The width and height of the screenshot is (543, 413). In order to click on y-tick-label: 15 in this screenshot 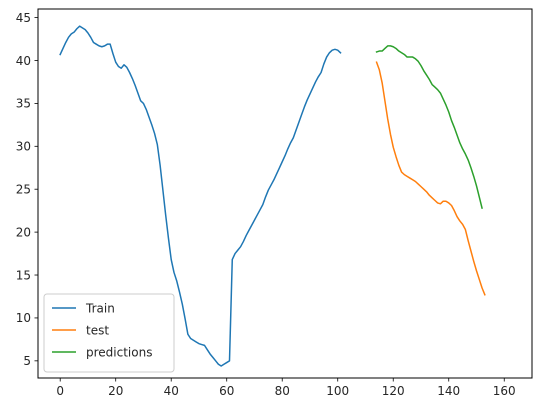, I will do `click(23, 275)`.